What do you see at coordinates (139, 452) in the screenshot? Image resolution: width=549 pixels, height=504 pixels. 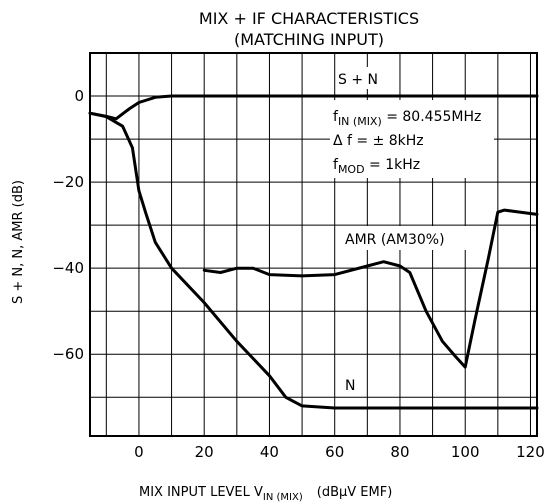 I see `x-tick-label: 0` at bounding box center [139, 452].